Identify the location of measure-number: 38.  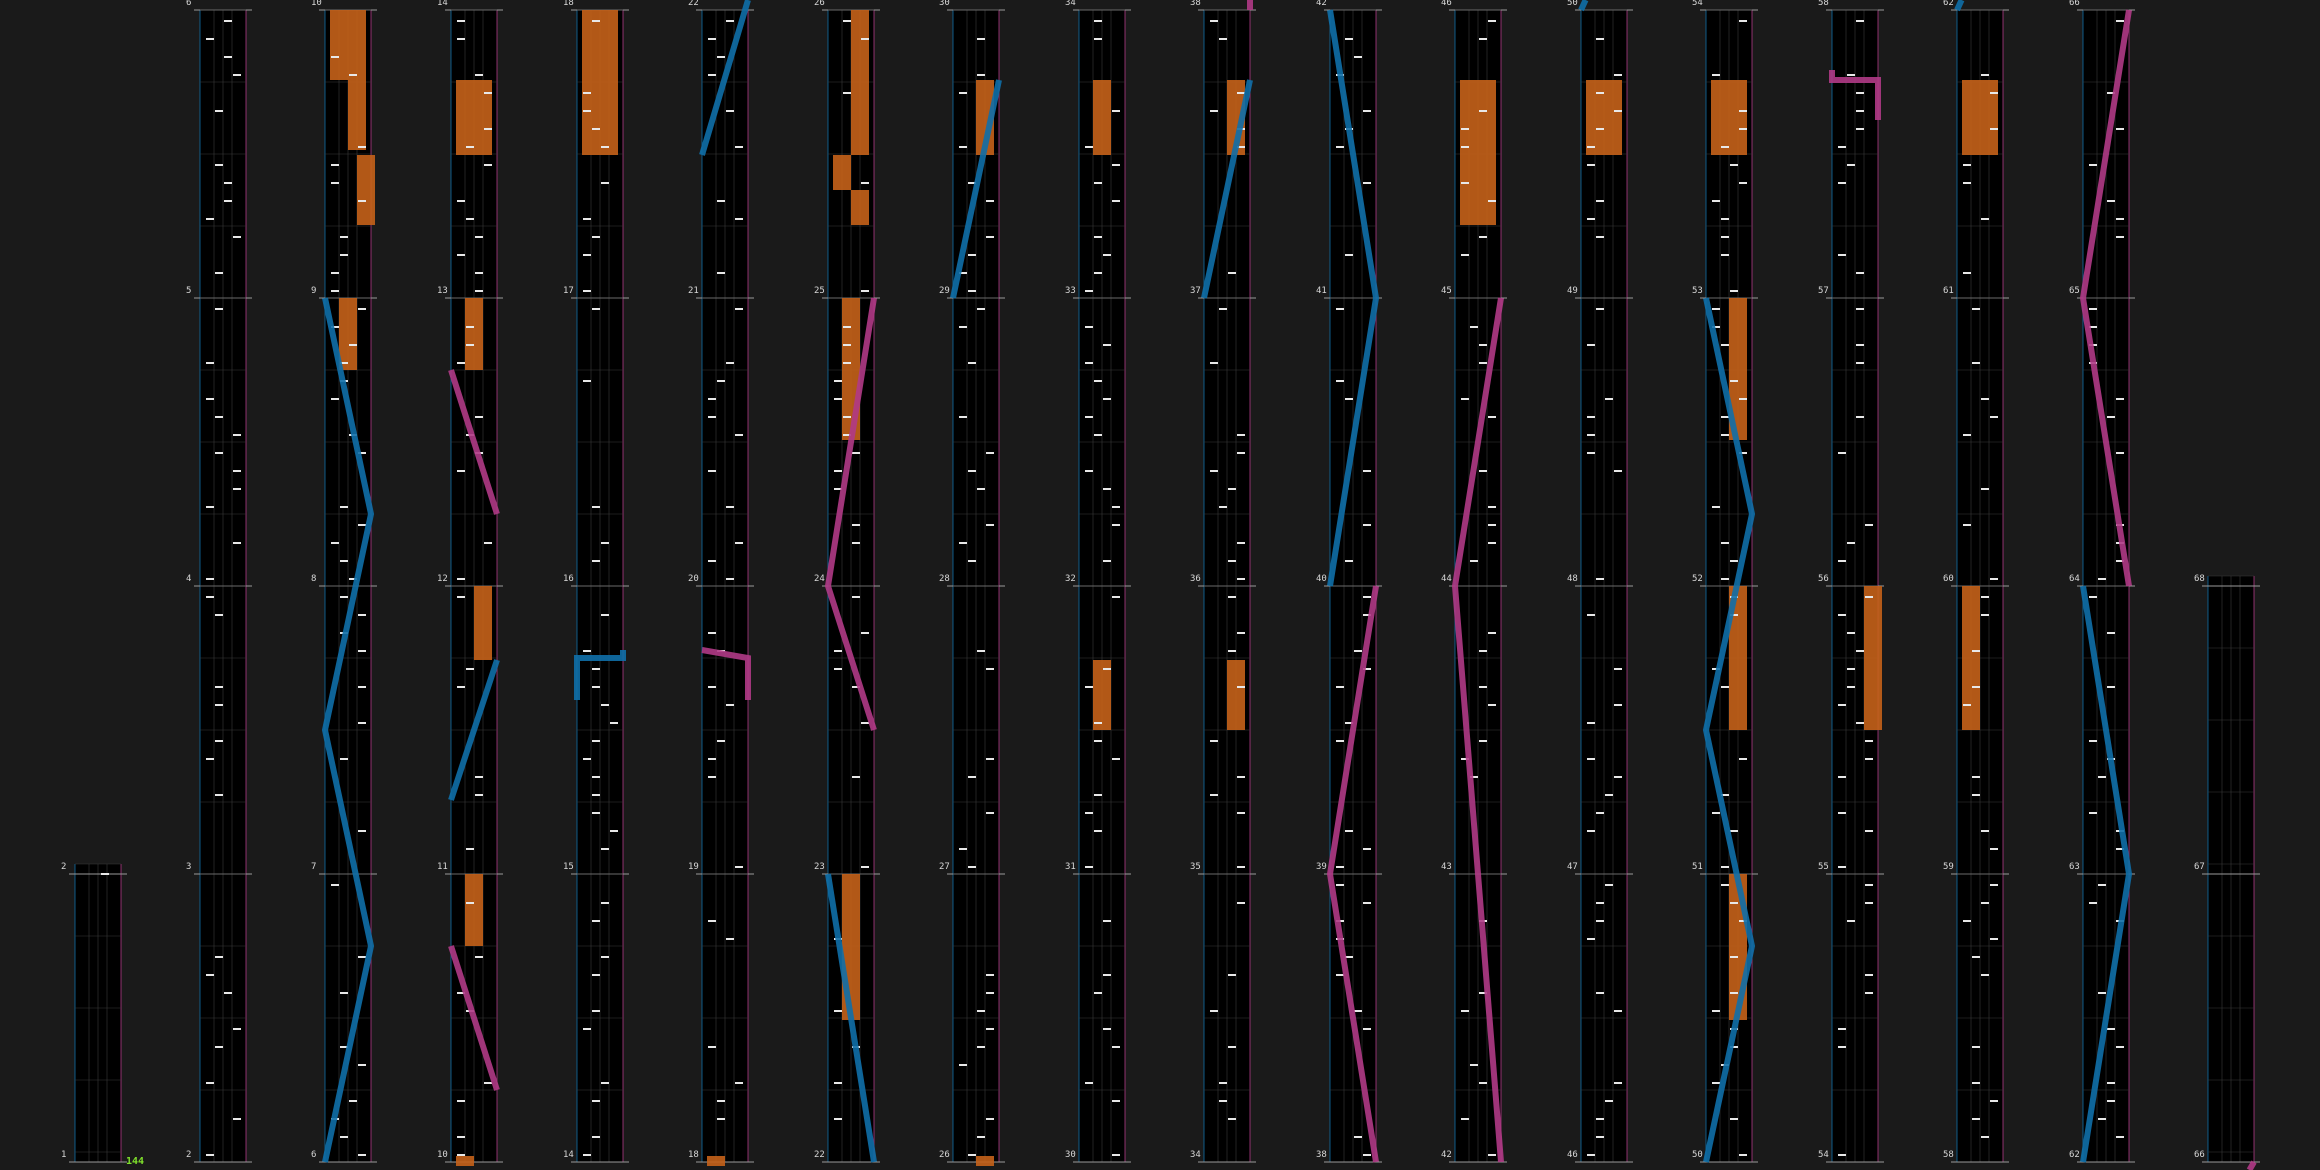
(1321, 1155).